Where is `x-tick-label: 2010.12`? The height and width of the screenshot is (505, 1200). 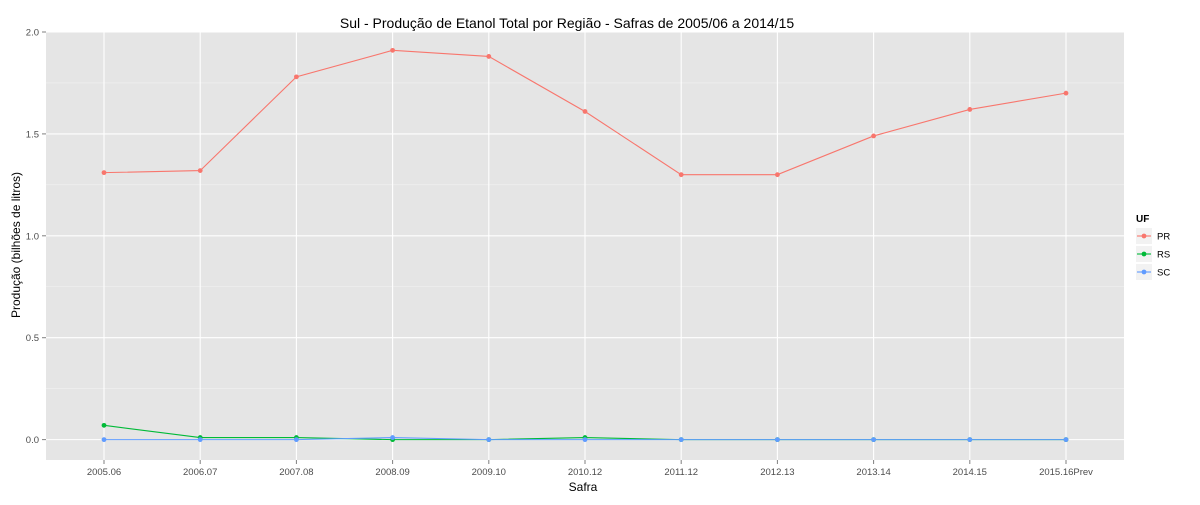
x-tick-label: 2010.12 is located at coordinates (585, 472).